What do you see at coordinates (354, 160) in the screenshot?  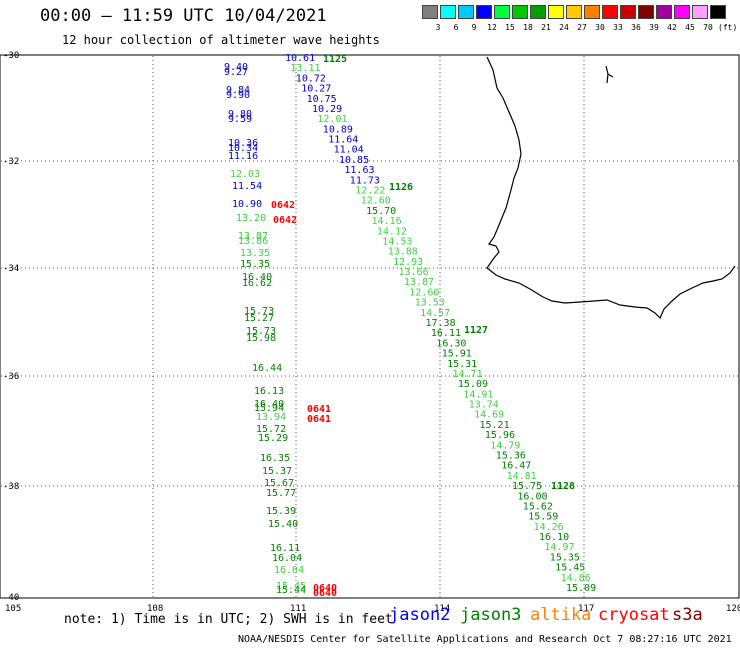 I see `wave-height-value: 10.85` at bounding box center [354, 160].